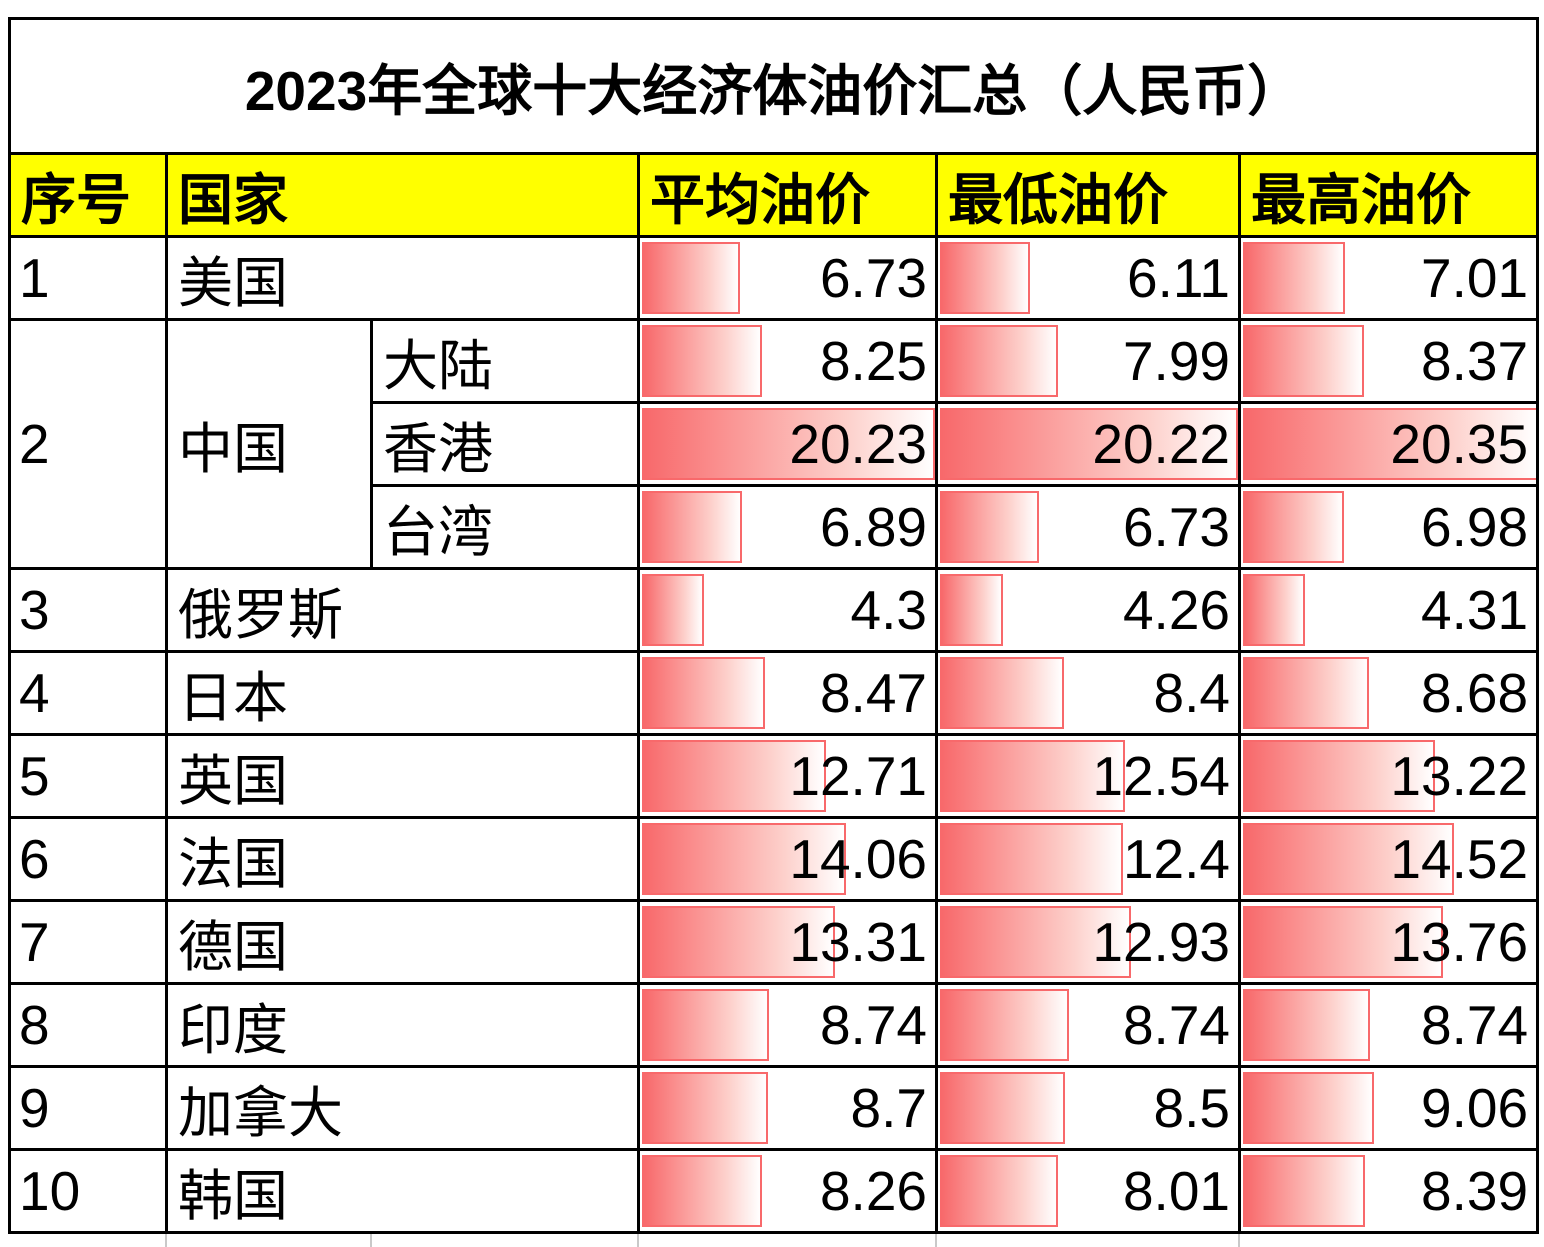 The image size is (1544, 1247). I want to click on country-cell: 美国, so click(402, 278).